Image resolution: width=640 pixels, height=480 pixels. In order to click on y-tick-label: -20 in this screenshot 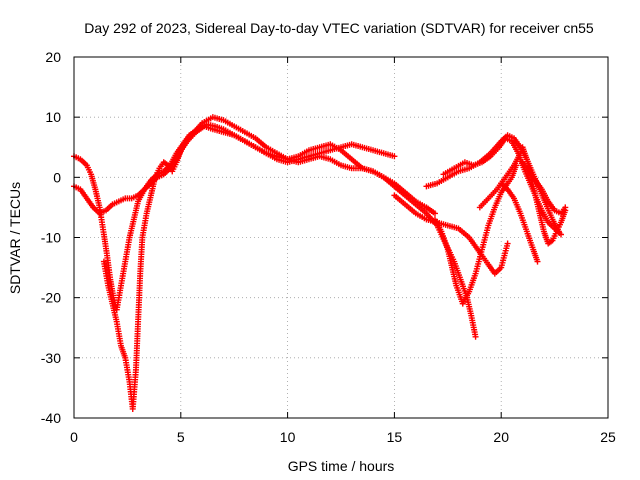, I will do `click(51, 298)`.